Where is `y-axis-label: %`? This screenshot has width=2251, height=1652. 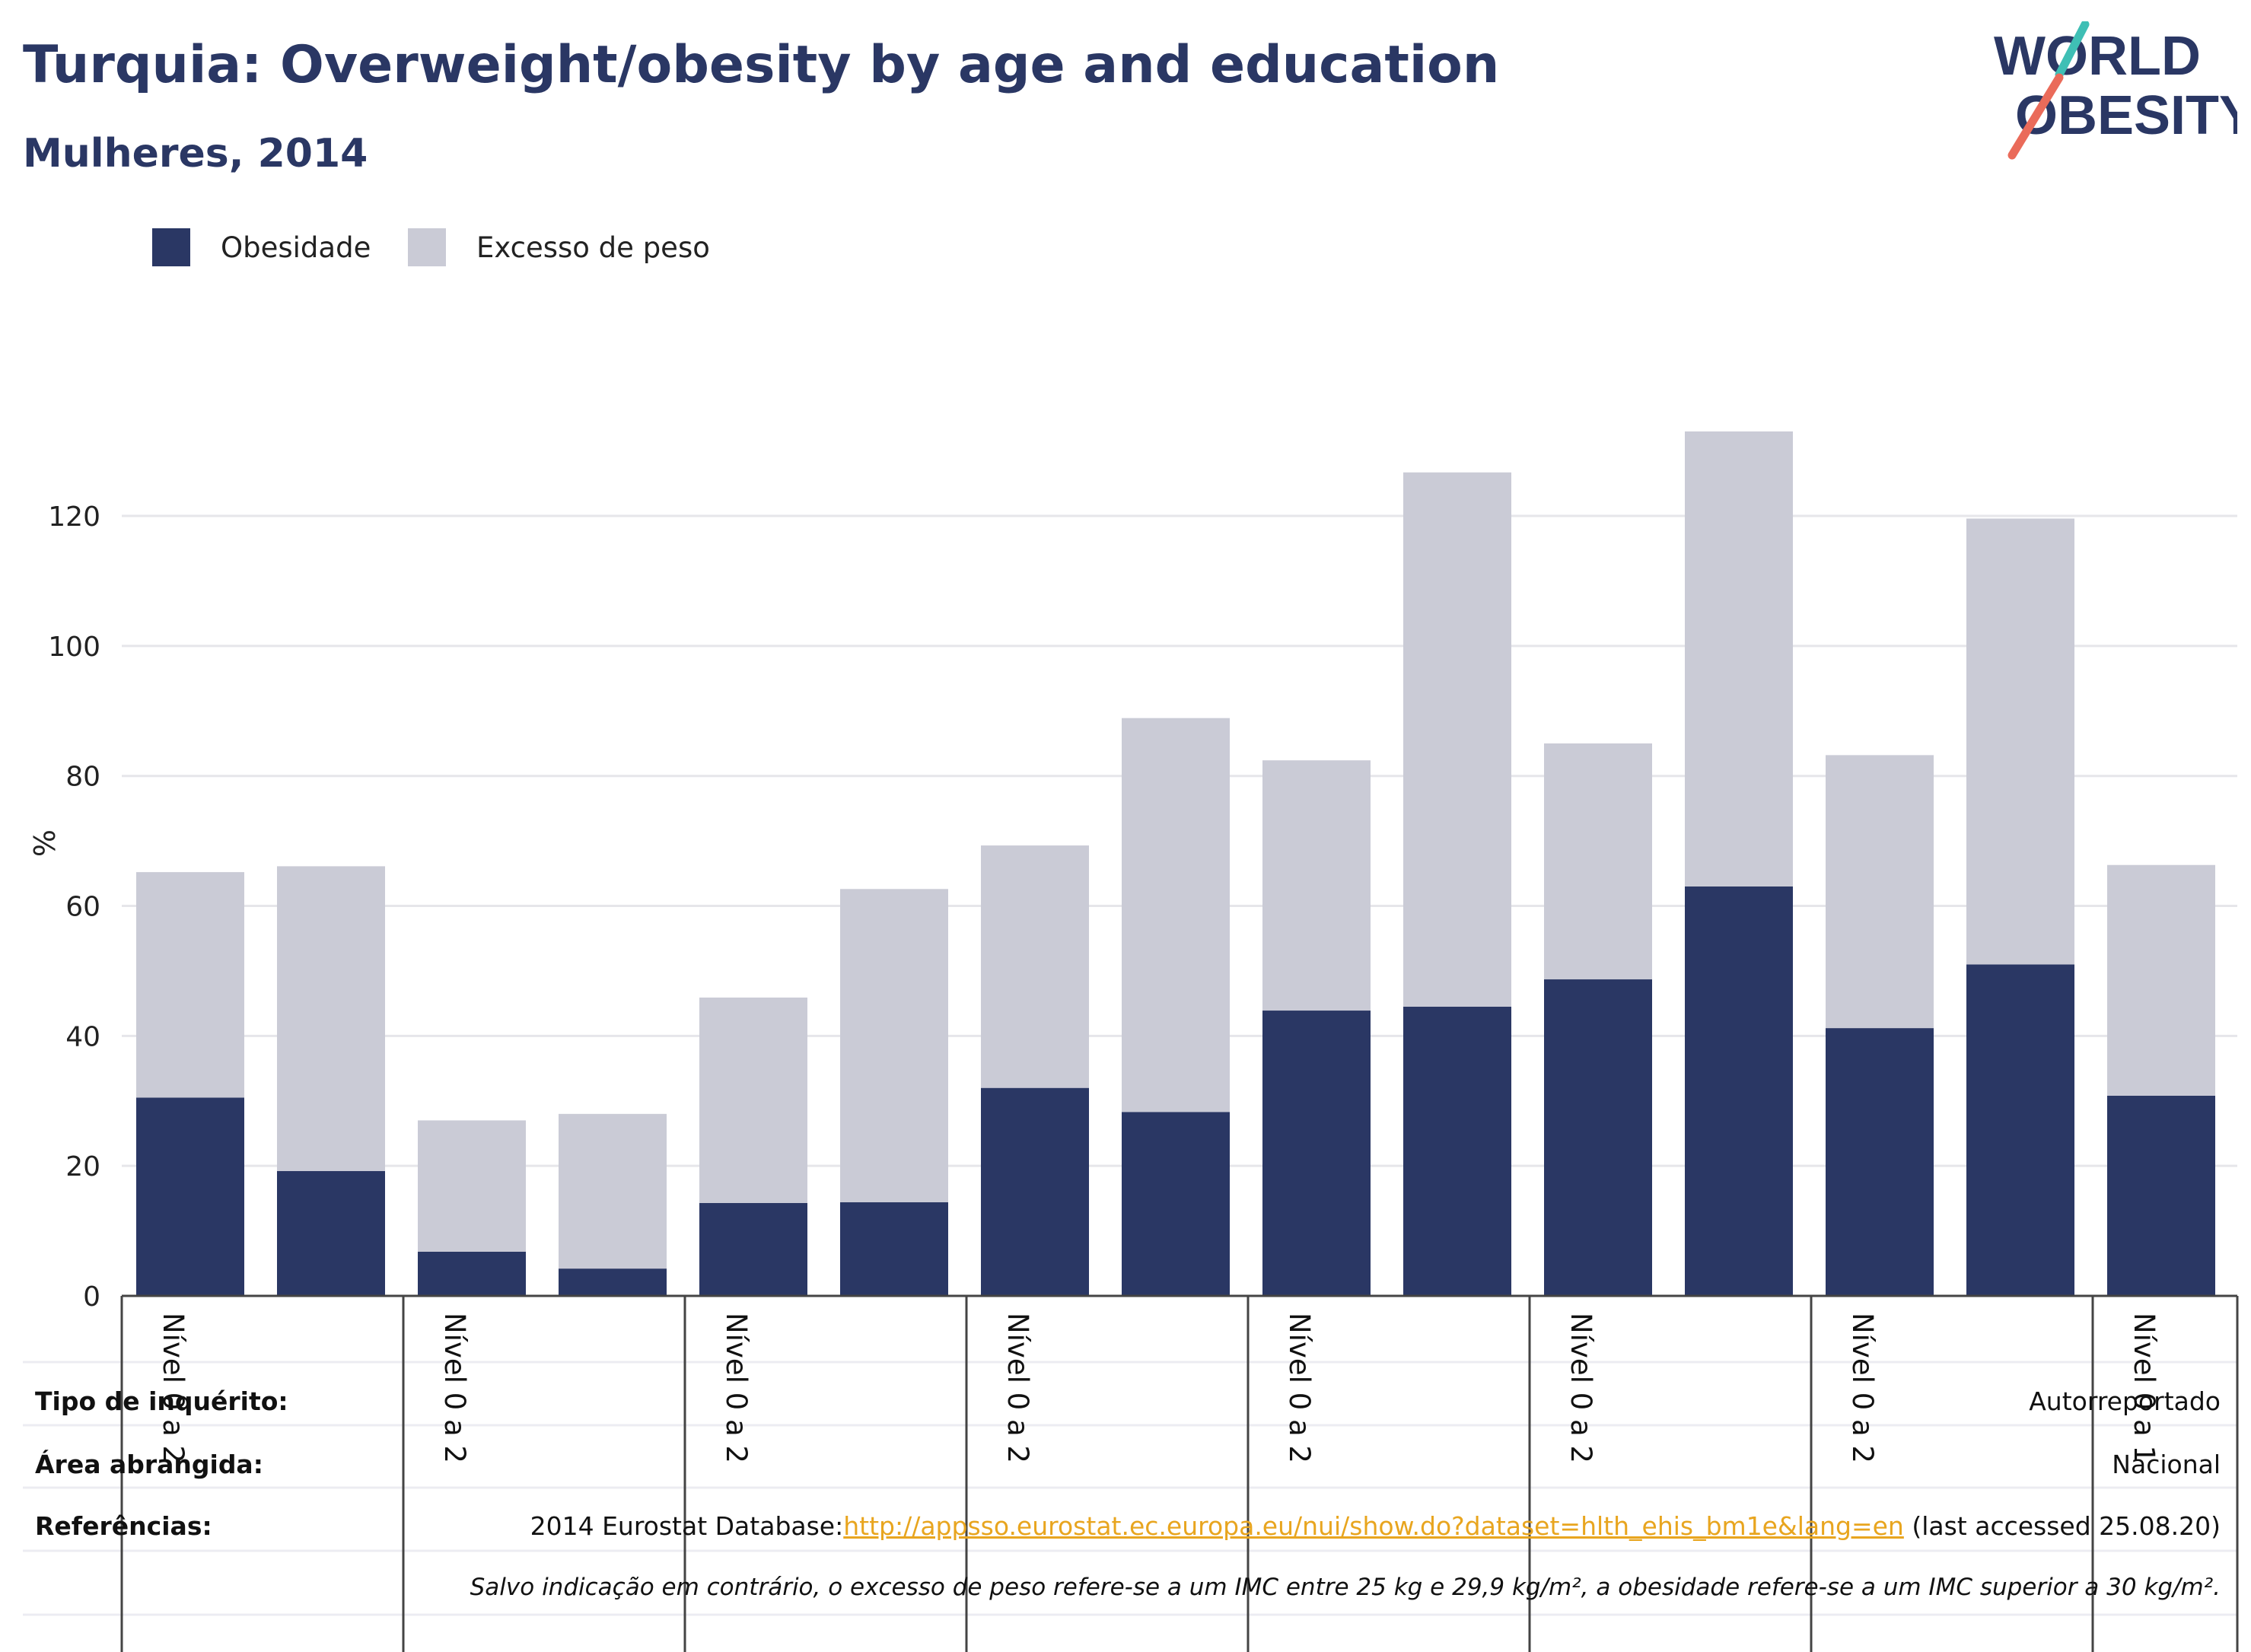
y-axis-label: % is located at coordinates (45, 843).